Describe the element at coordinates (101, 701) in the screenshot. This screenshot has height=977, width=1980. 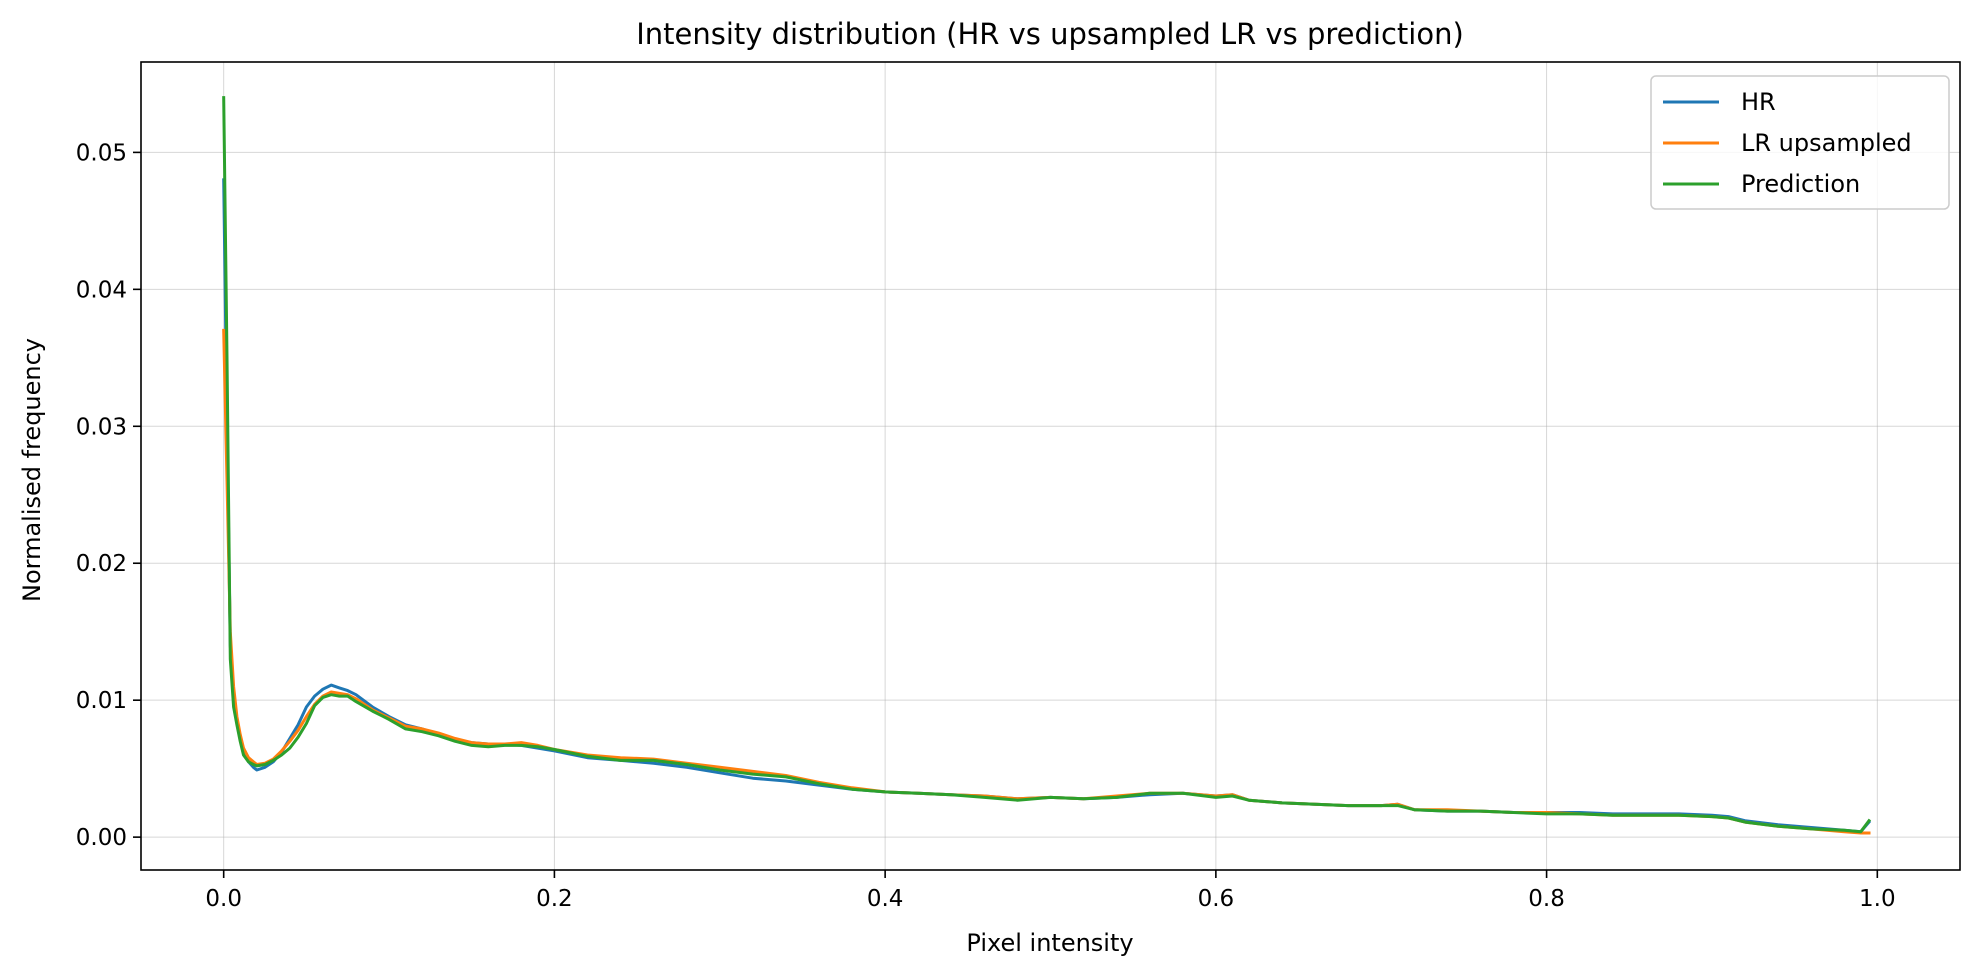
I see `y-tick-label: 0.01` at that location.